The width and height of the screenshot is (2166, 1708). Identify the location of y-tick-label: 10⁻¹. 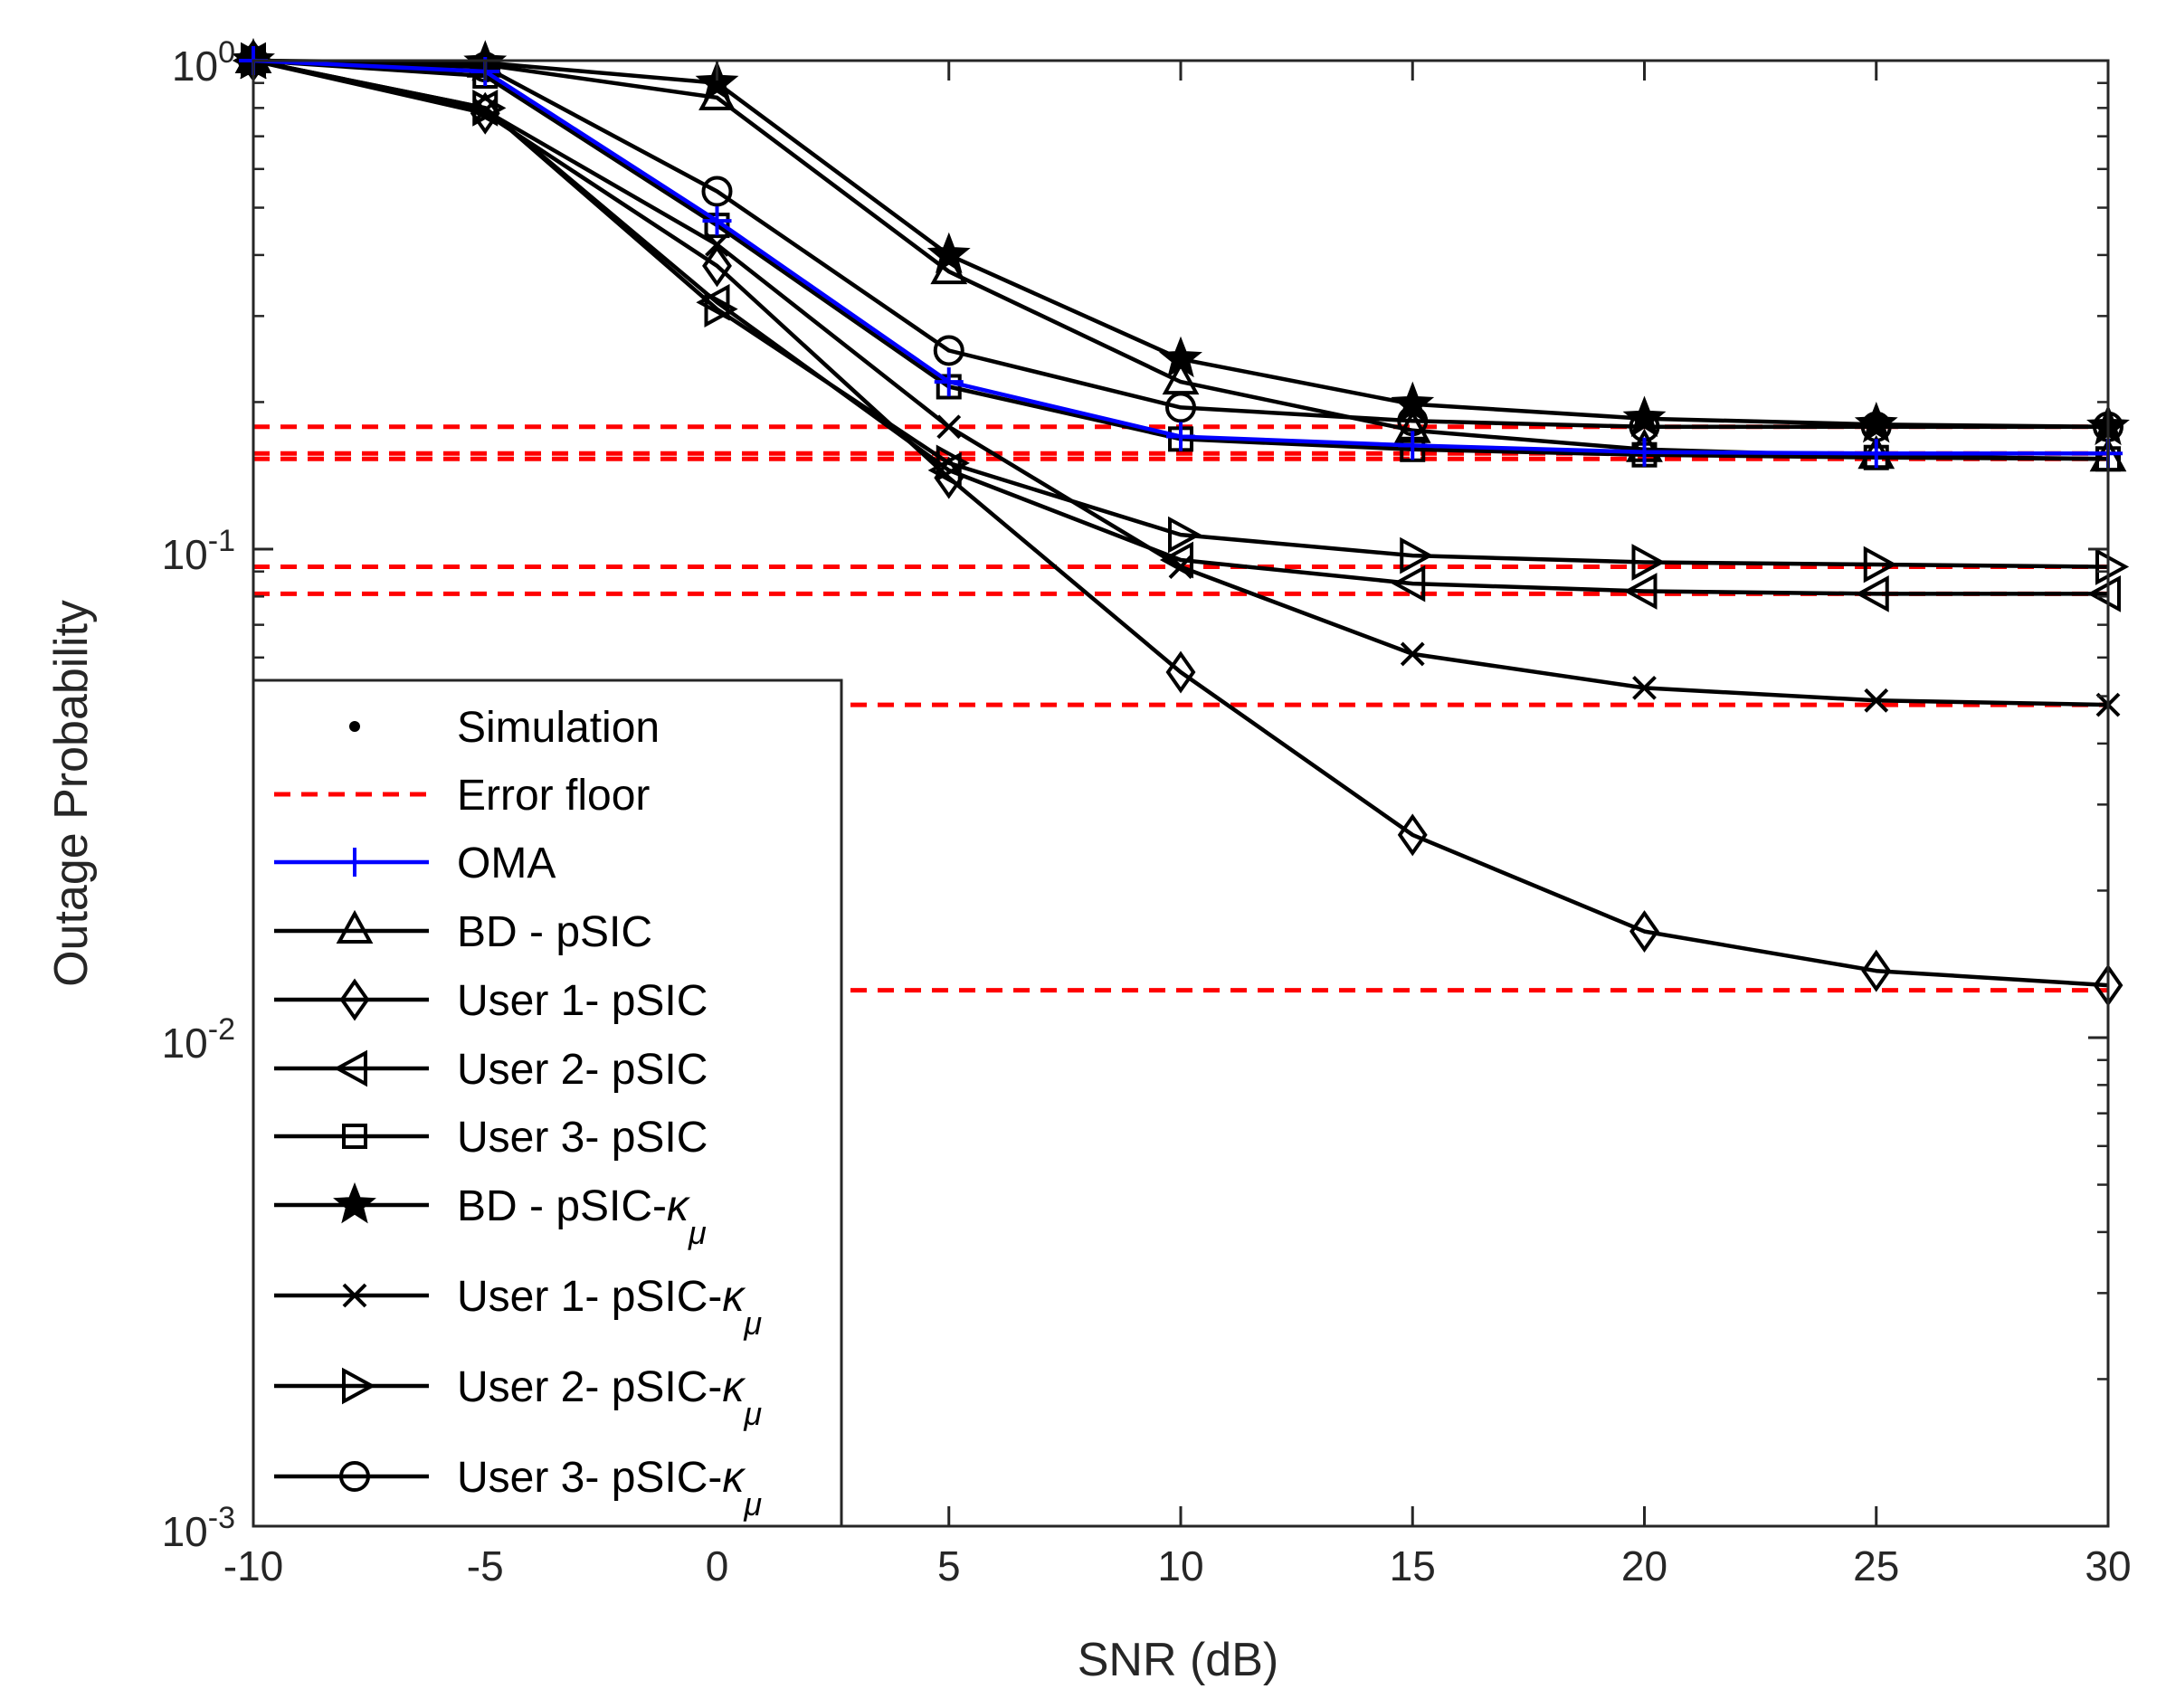
(199, 551).